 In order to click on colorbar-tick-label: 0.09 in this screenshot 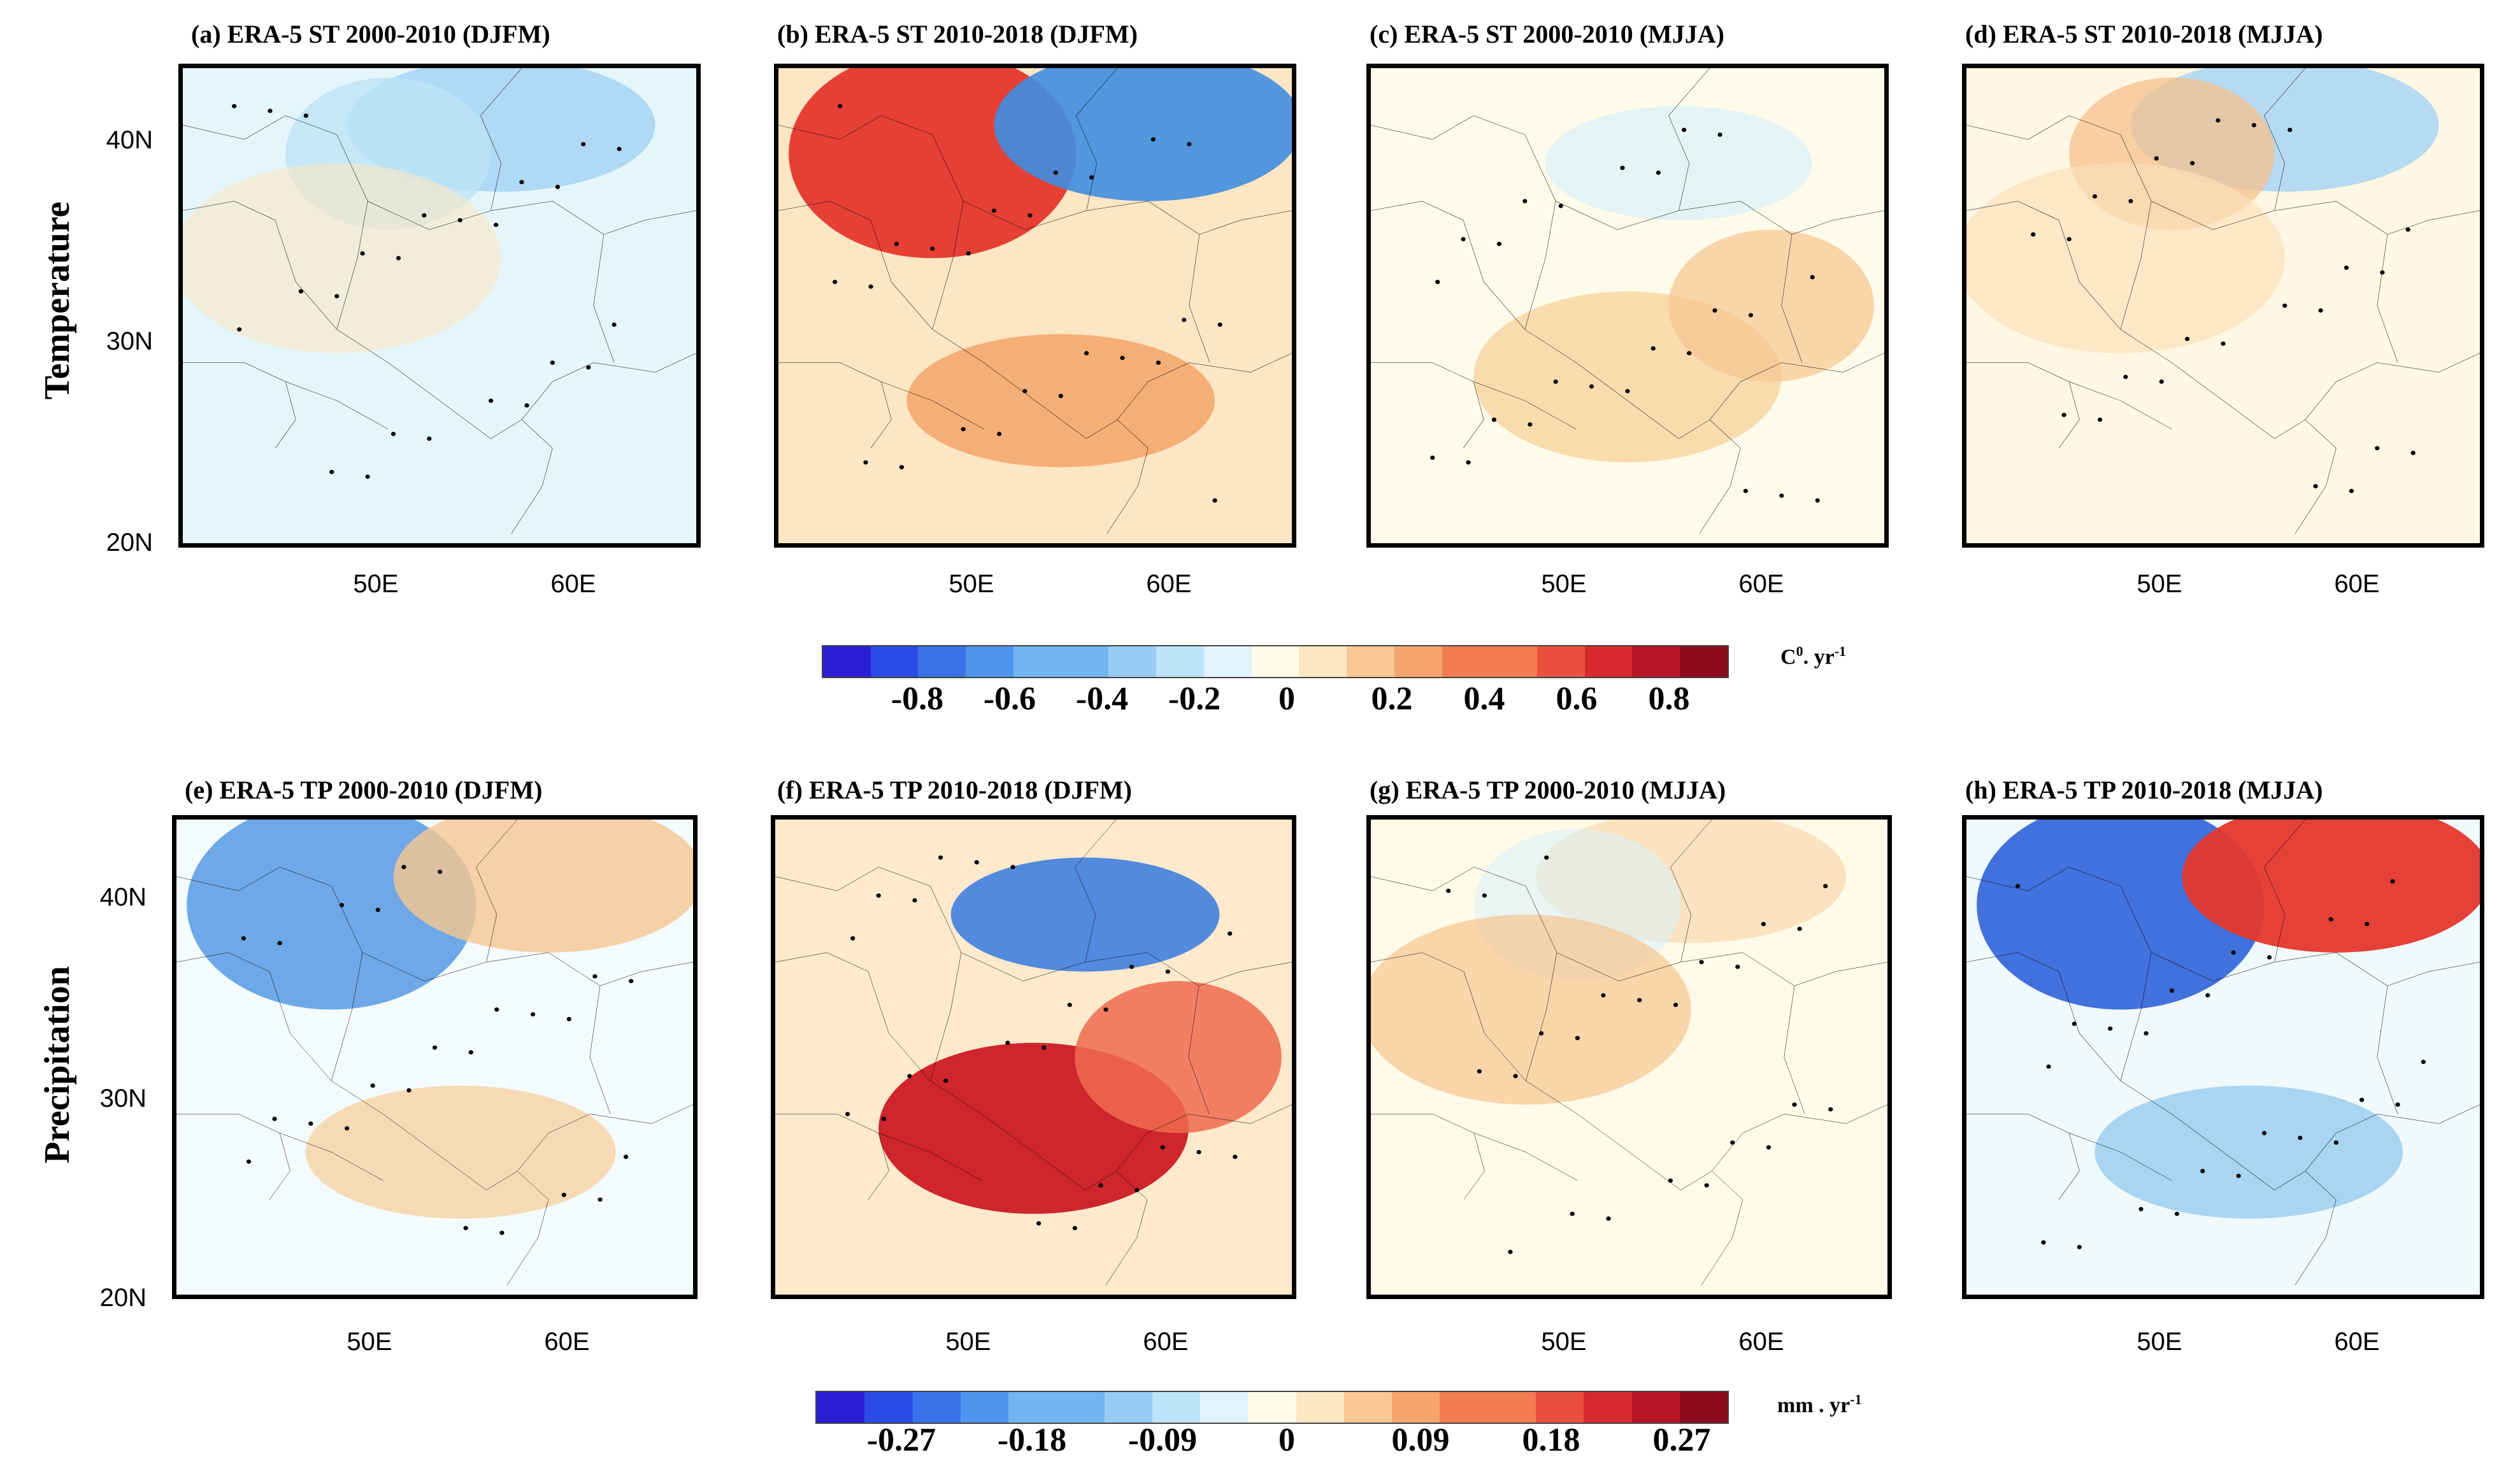, I will do `click(1420, 1440)`.